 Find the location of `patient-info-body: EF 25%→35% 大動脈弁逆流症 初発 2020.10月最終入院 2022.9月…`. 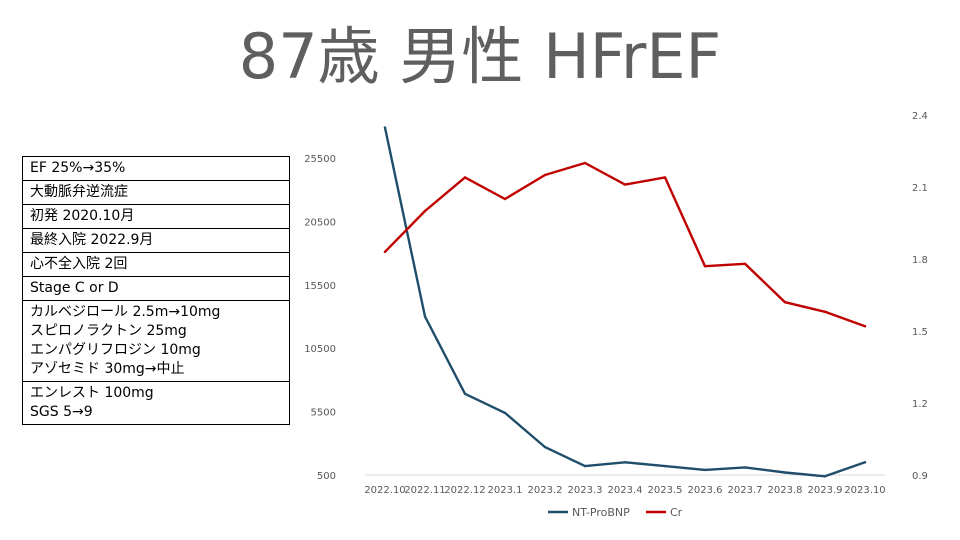

patient-info-body: EF 25%→35% 大動脈弁逆流症 初発 2020.10月最終入院 2022.9月… is located at coordinates (156, 290).